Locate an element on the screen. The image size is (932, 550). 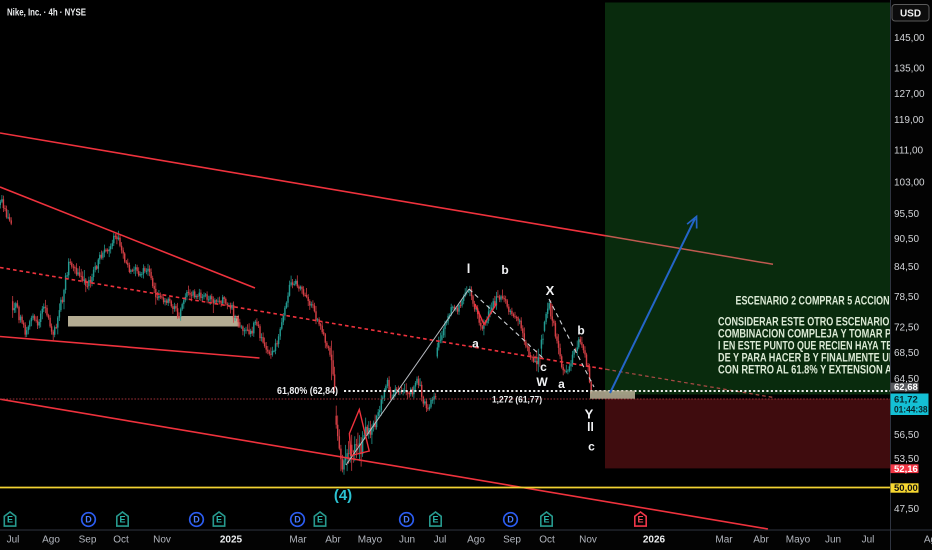
svg-text: 53,50 is located at coordinates (906, 459).